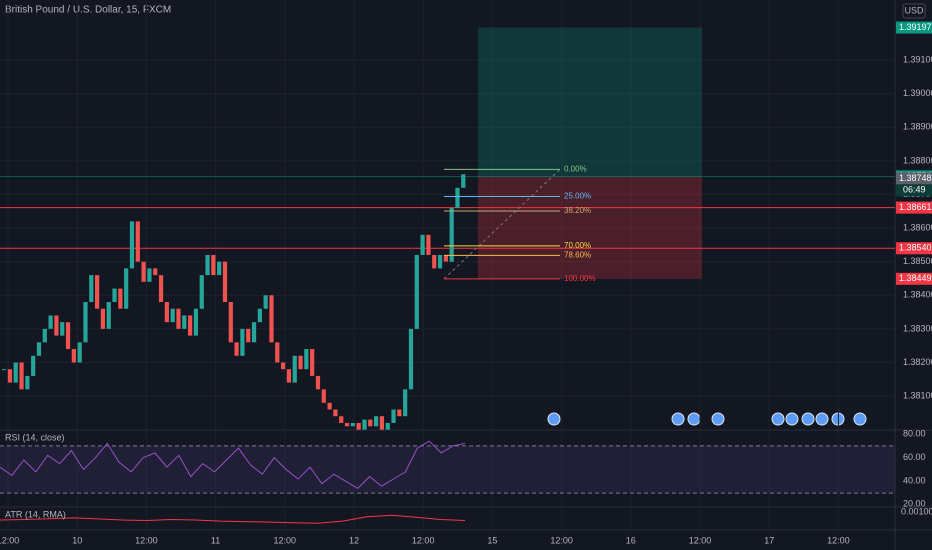 The image size is (932, 550). I want to click on currency-button, so click(914, 11).